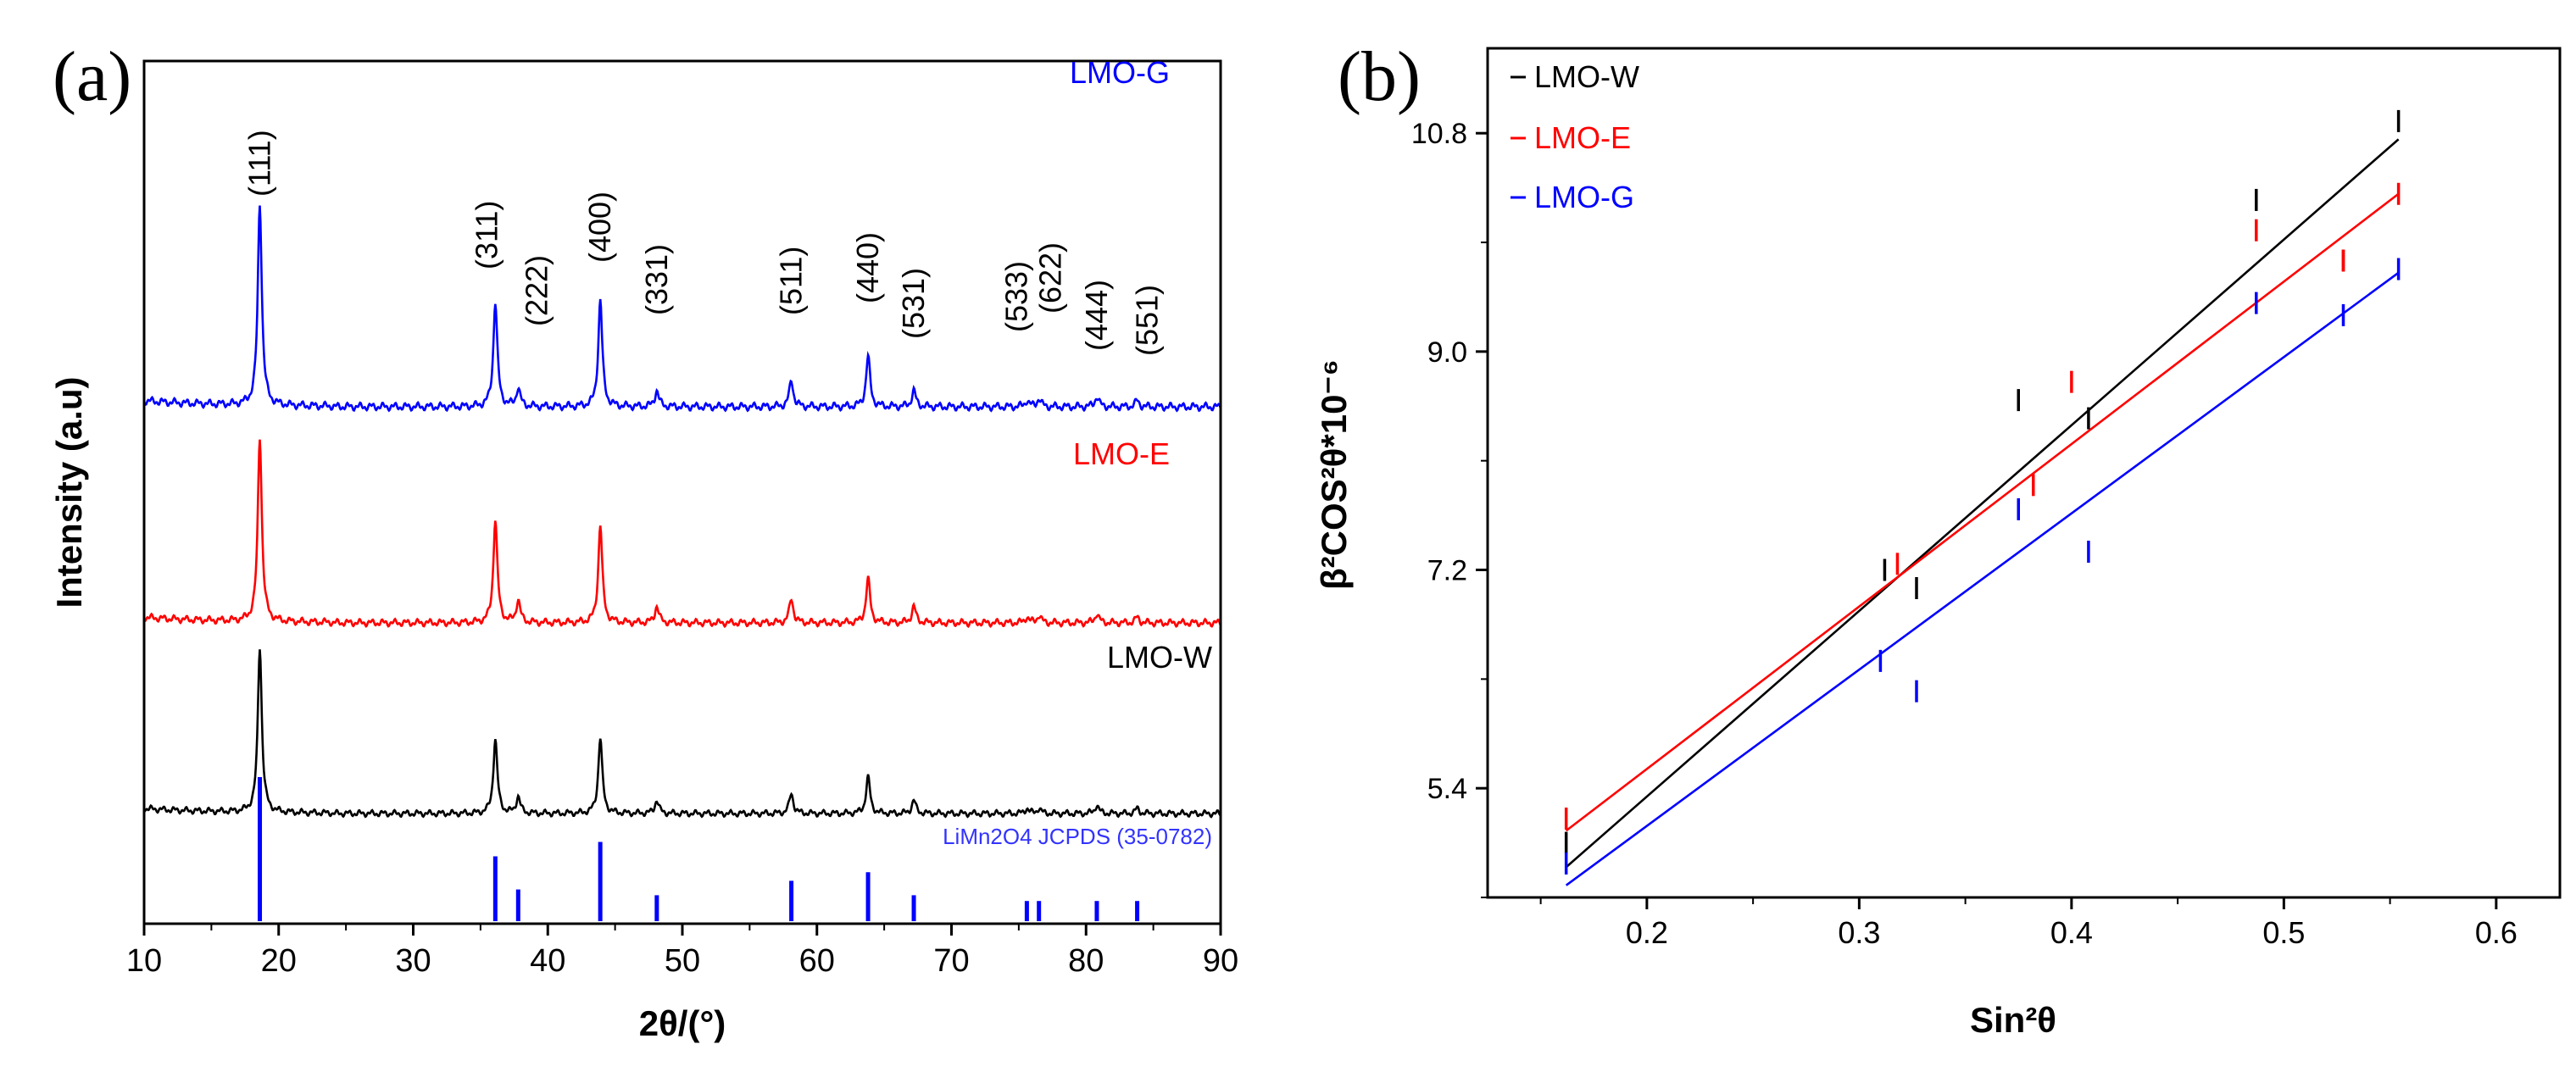 This screenshot has height=1072, width=2576. I want to click on legend-lmo-w: LMO-W, so click(1159, 657).